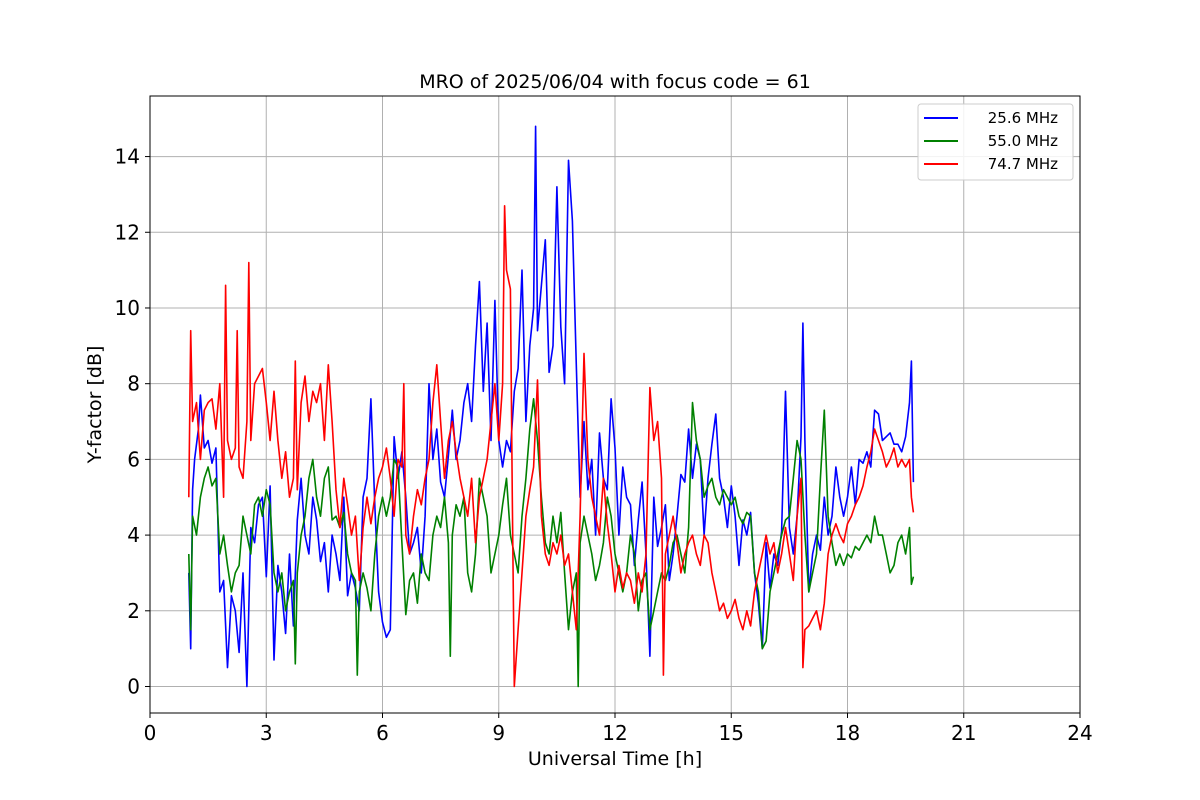 The image size is (1200, 800). What do you see at coordinates (382, 733) in the screenshot?
I see `x-tick-label: 6` at bounding box center [382, 733].